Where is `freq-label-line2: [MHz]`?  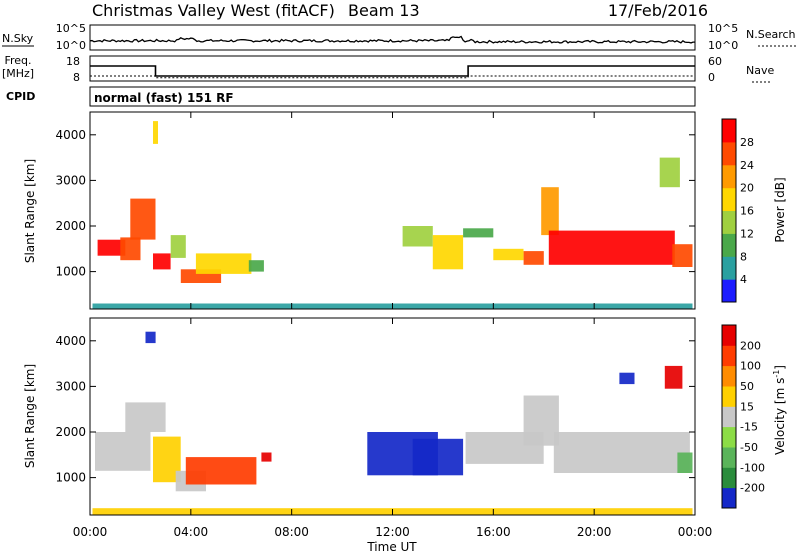
freq-label-line2: [MHz] is located at coordinates (18, 73).